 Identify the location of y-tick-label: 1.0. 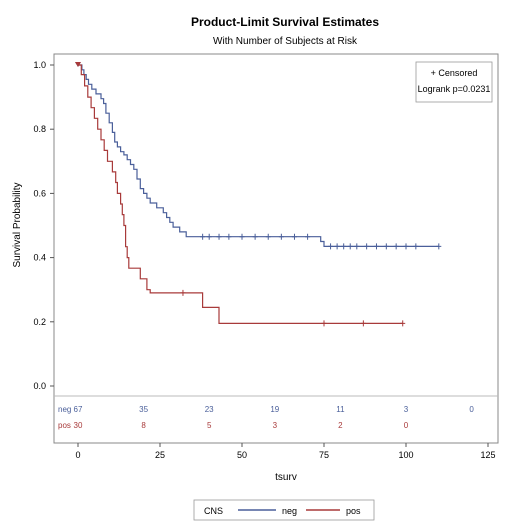
(39, 65).